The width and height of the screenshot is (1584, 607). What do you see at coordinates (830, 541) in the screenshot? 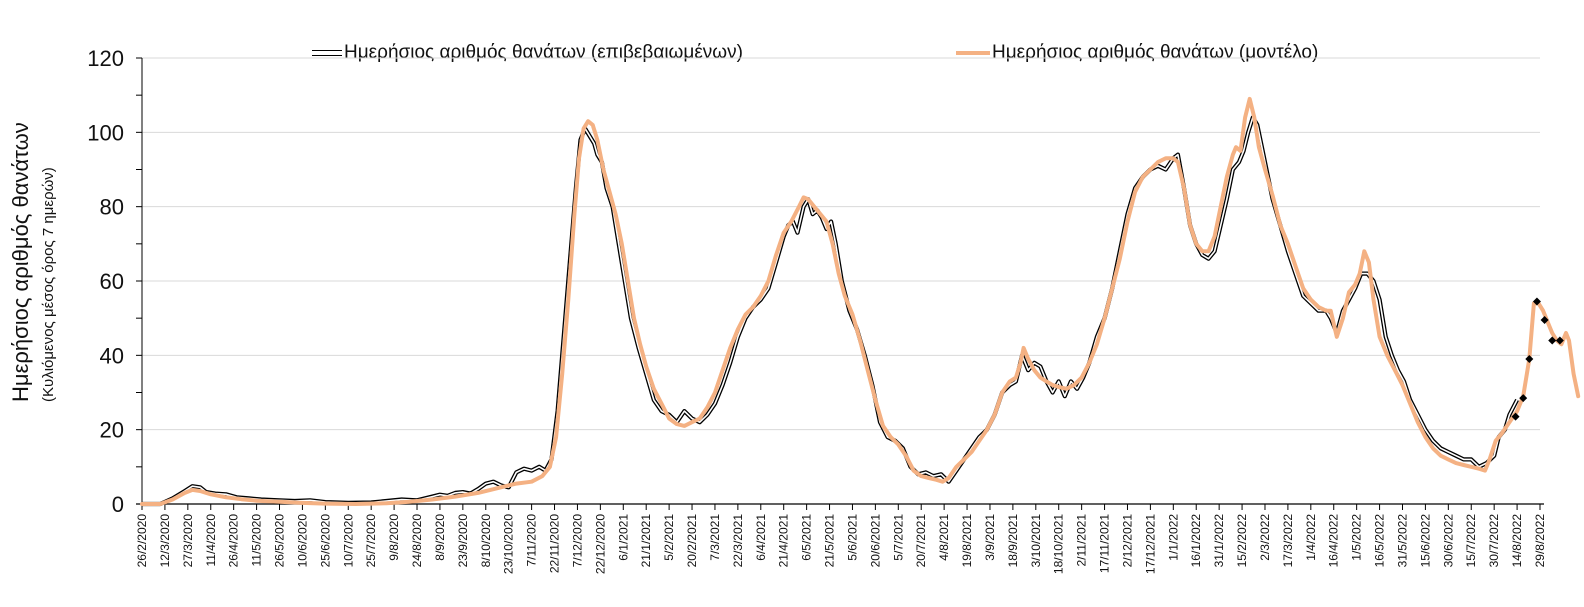
I see `x-tick-label: 21/5/2021` at bounding box center [830, 541].